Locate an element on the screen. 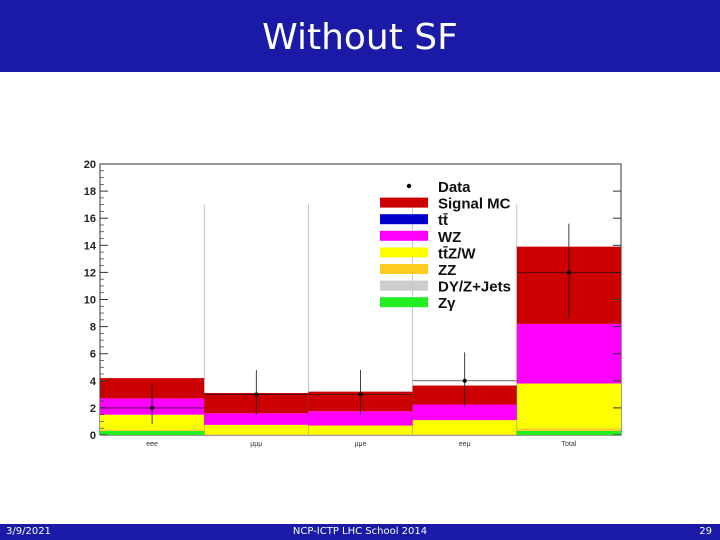  legend-label: tt̄Z/W is located at coordinates (457, 253).